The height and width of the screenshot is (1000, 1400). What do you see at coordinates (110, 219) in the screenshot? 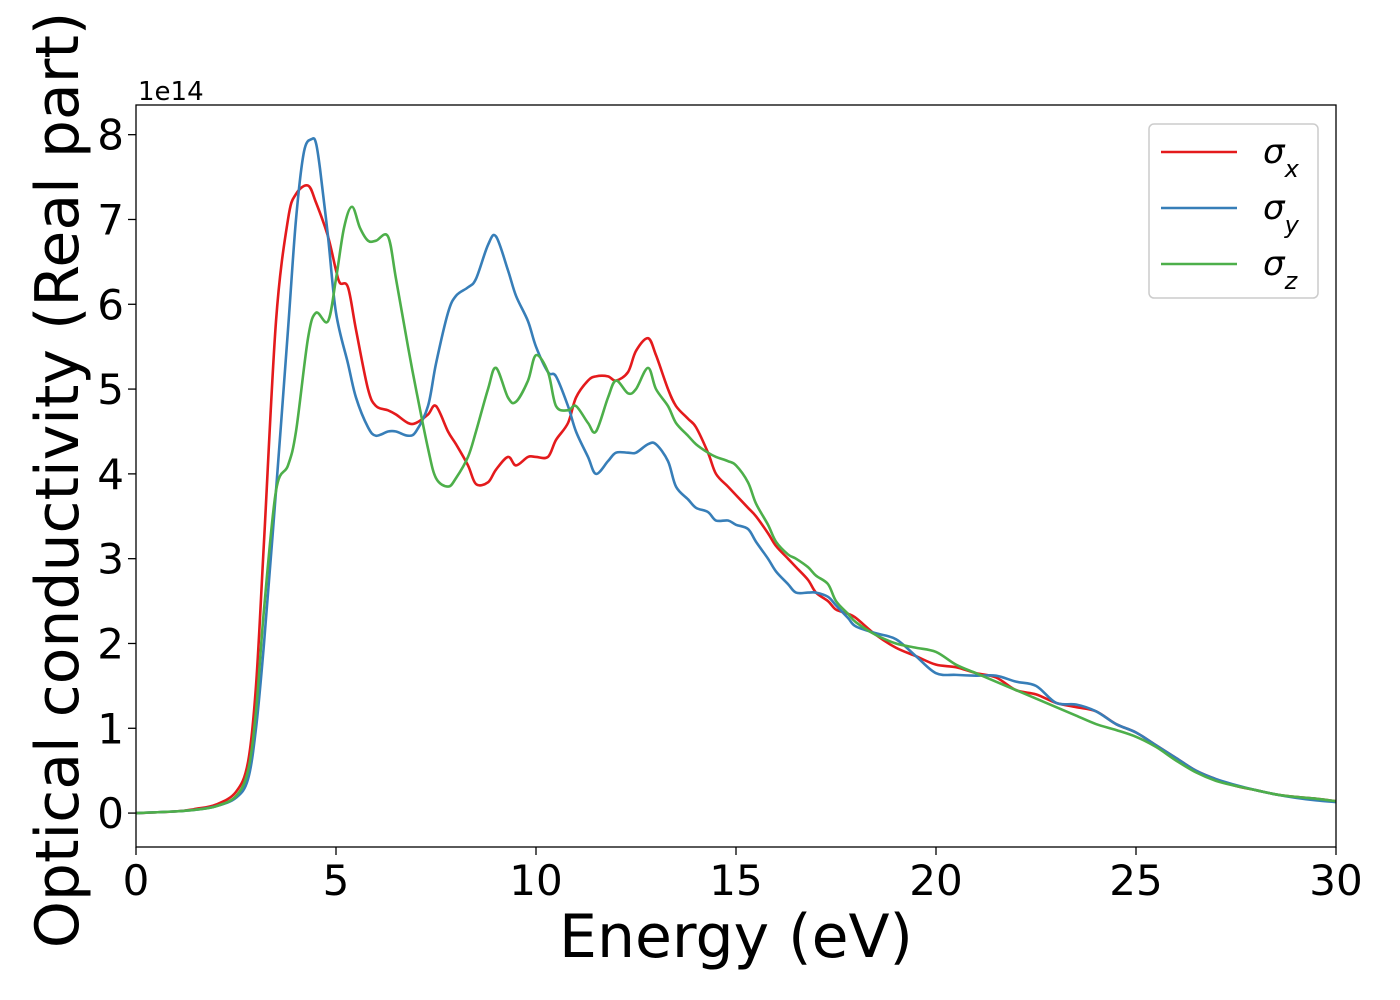
I see `y-tick-label: 7` at bounding box center [110, 219].